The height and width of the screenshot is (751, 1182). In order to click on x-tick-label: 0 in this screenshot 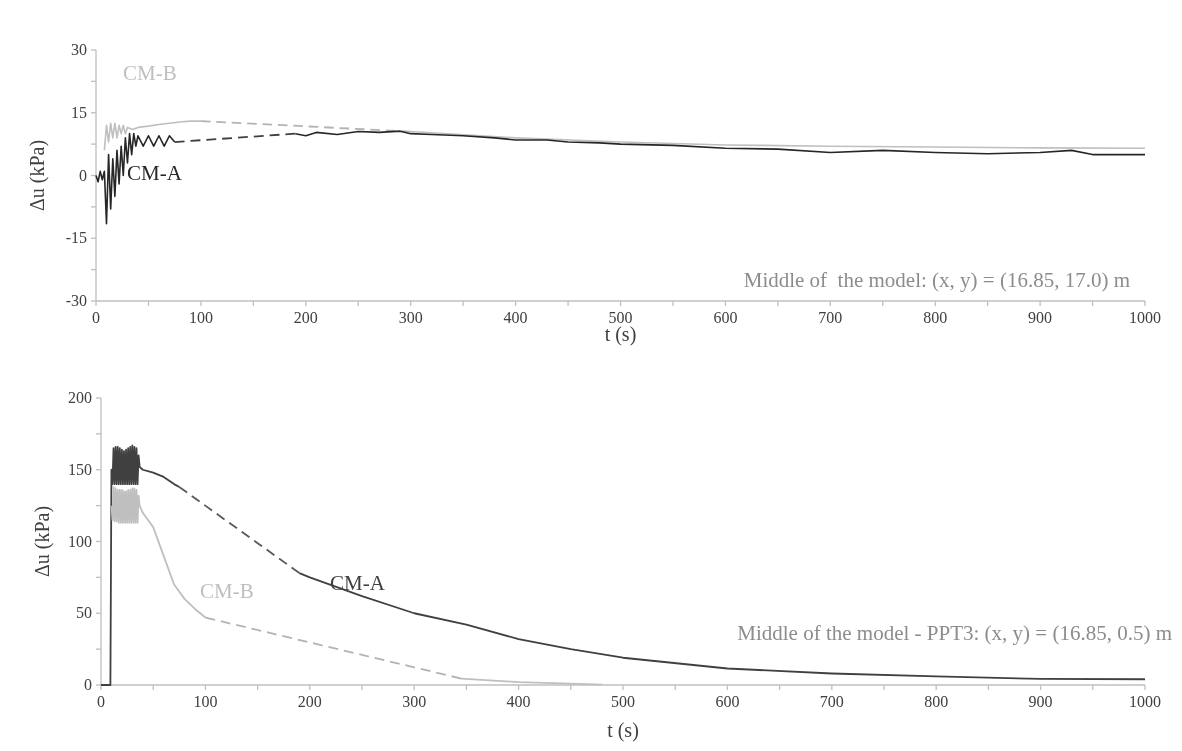, I will do `click(101, 701)`.